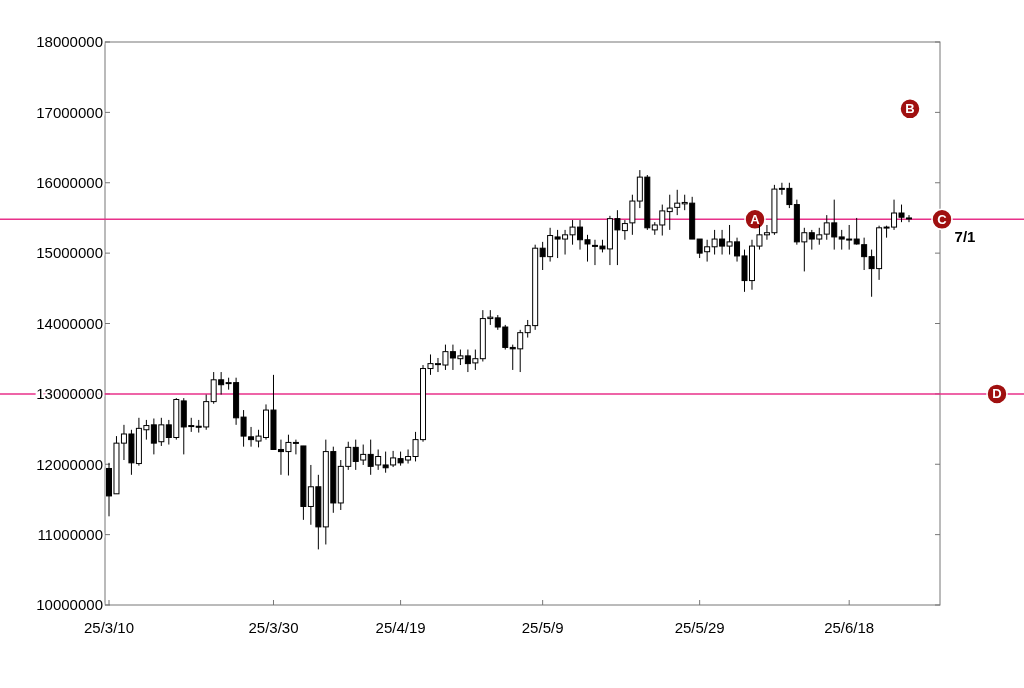 The image size is (1024, 688). Describe the element at coordinates (400, 627) in the screenshot. I see `x-tick-label: 25/4/19` at that location.